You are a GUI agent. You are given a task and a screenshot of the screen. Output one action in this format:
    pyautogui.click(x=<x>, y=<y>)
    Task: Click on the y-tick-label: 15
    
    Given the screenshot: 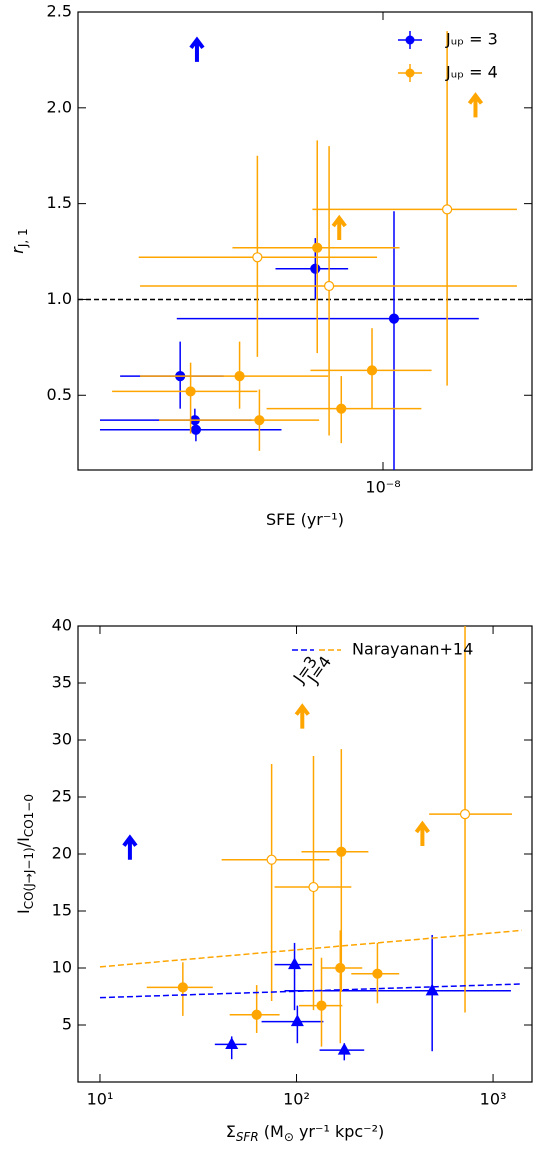 What is the action you would take?
    pyautogui.click(x=62, y=910)
    